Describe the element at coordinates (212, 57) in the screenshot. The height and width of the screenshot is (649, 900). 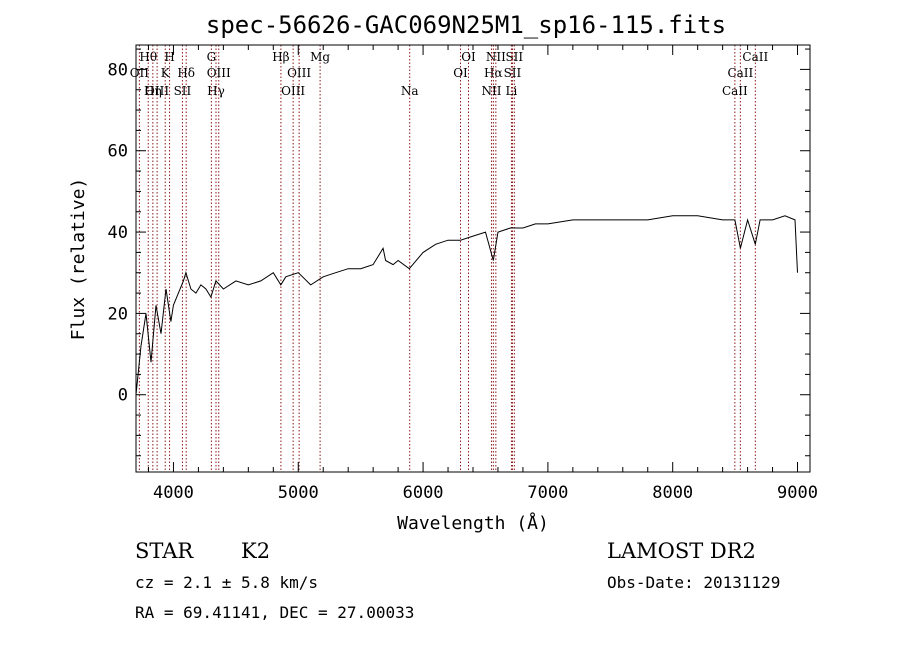
I see `spectral-line-label: G` at that location.